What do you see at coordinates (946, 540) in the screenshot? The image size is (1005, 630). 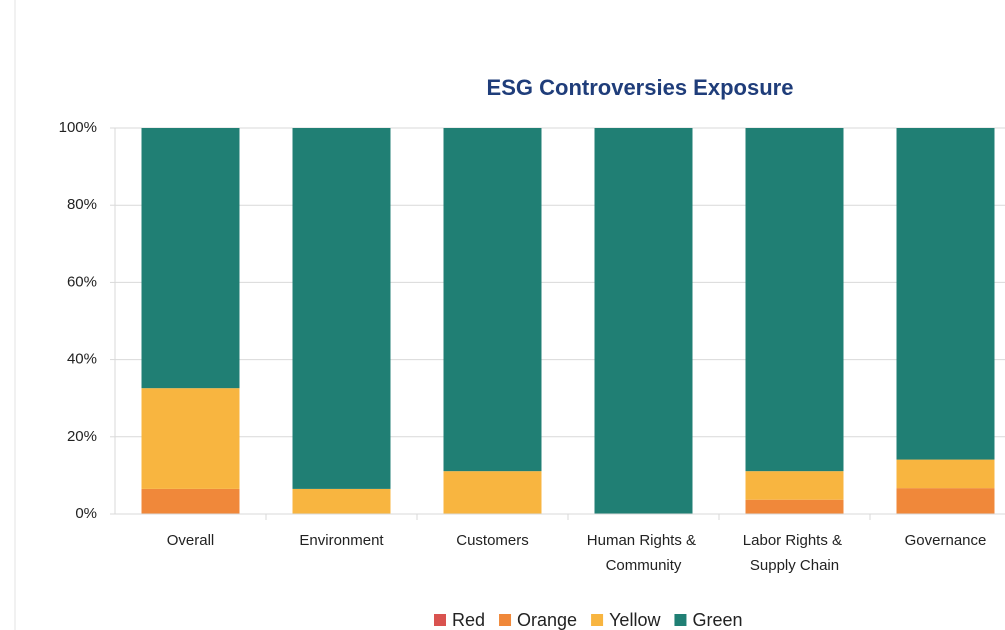 I see `x-tick-label: Governance` at bounding box center [946, 540].